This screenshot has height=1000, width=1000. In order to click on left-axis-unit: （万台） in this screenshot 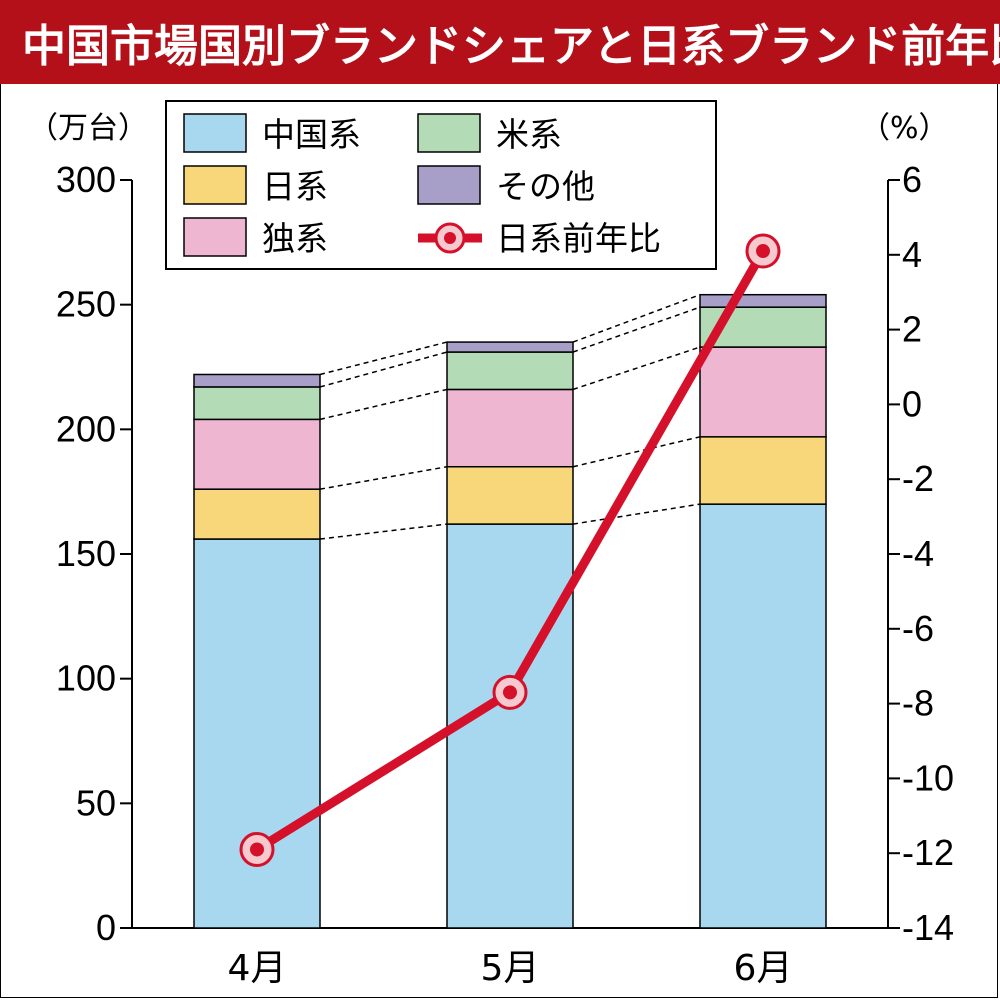, I will do `click(88, 128)`.